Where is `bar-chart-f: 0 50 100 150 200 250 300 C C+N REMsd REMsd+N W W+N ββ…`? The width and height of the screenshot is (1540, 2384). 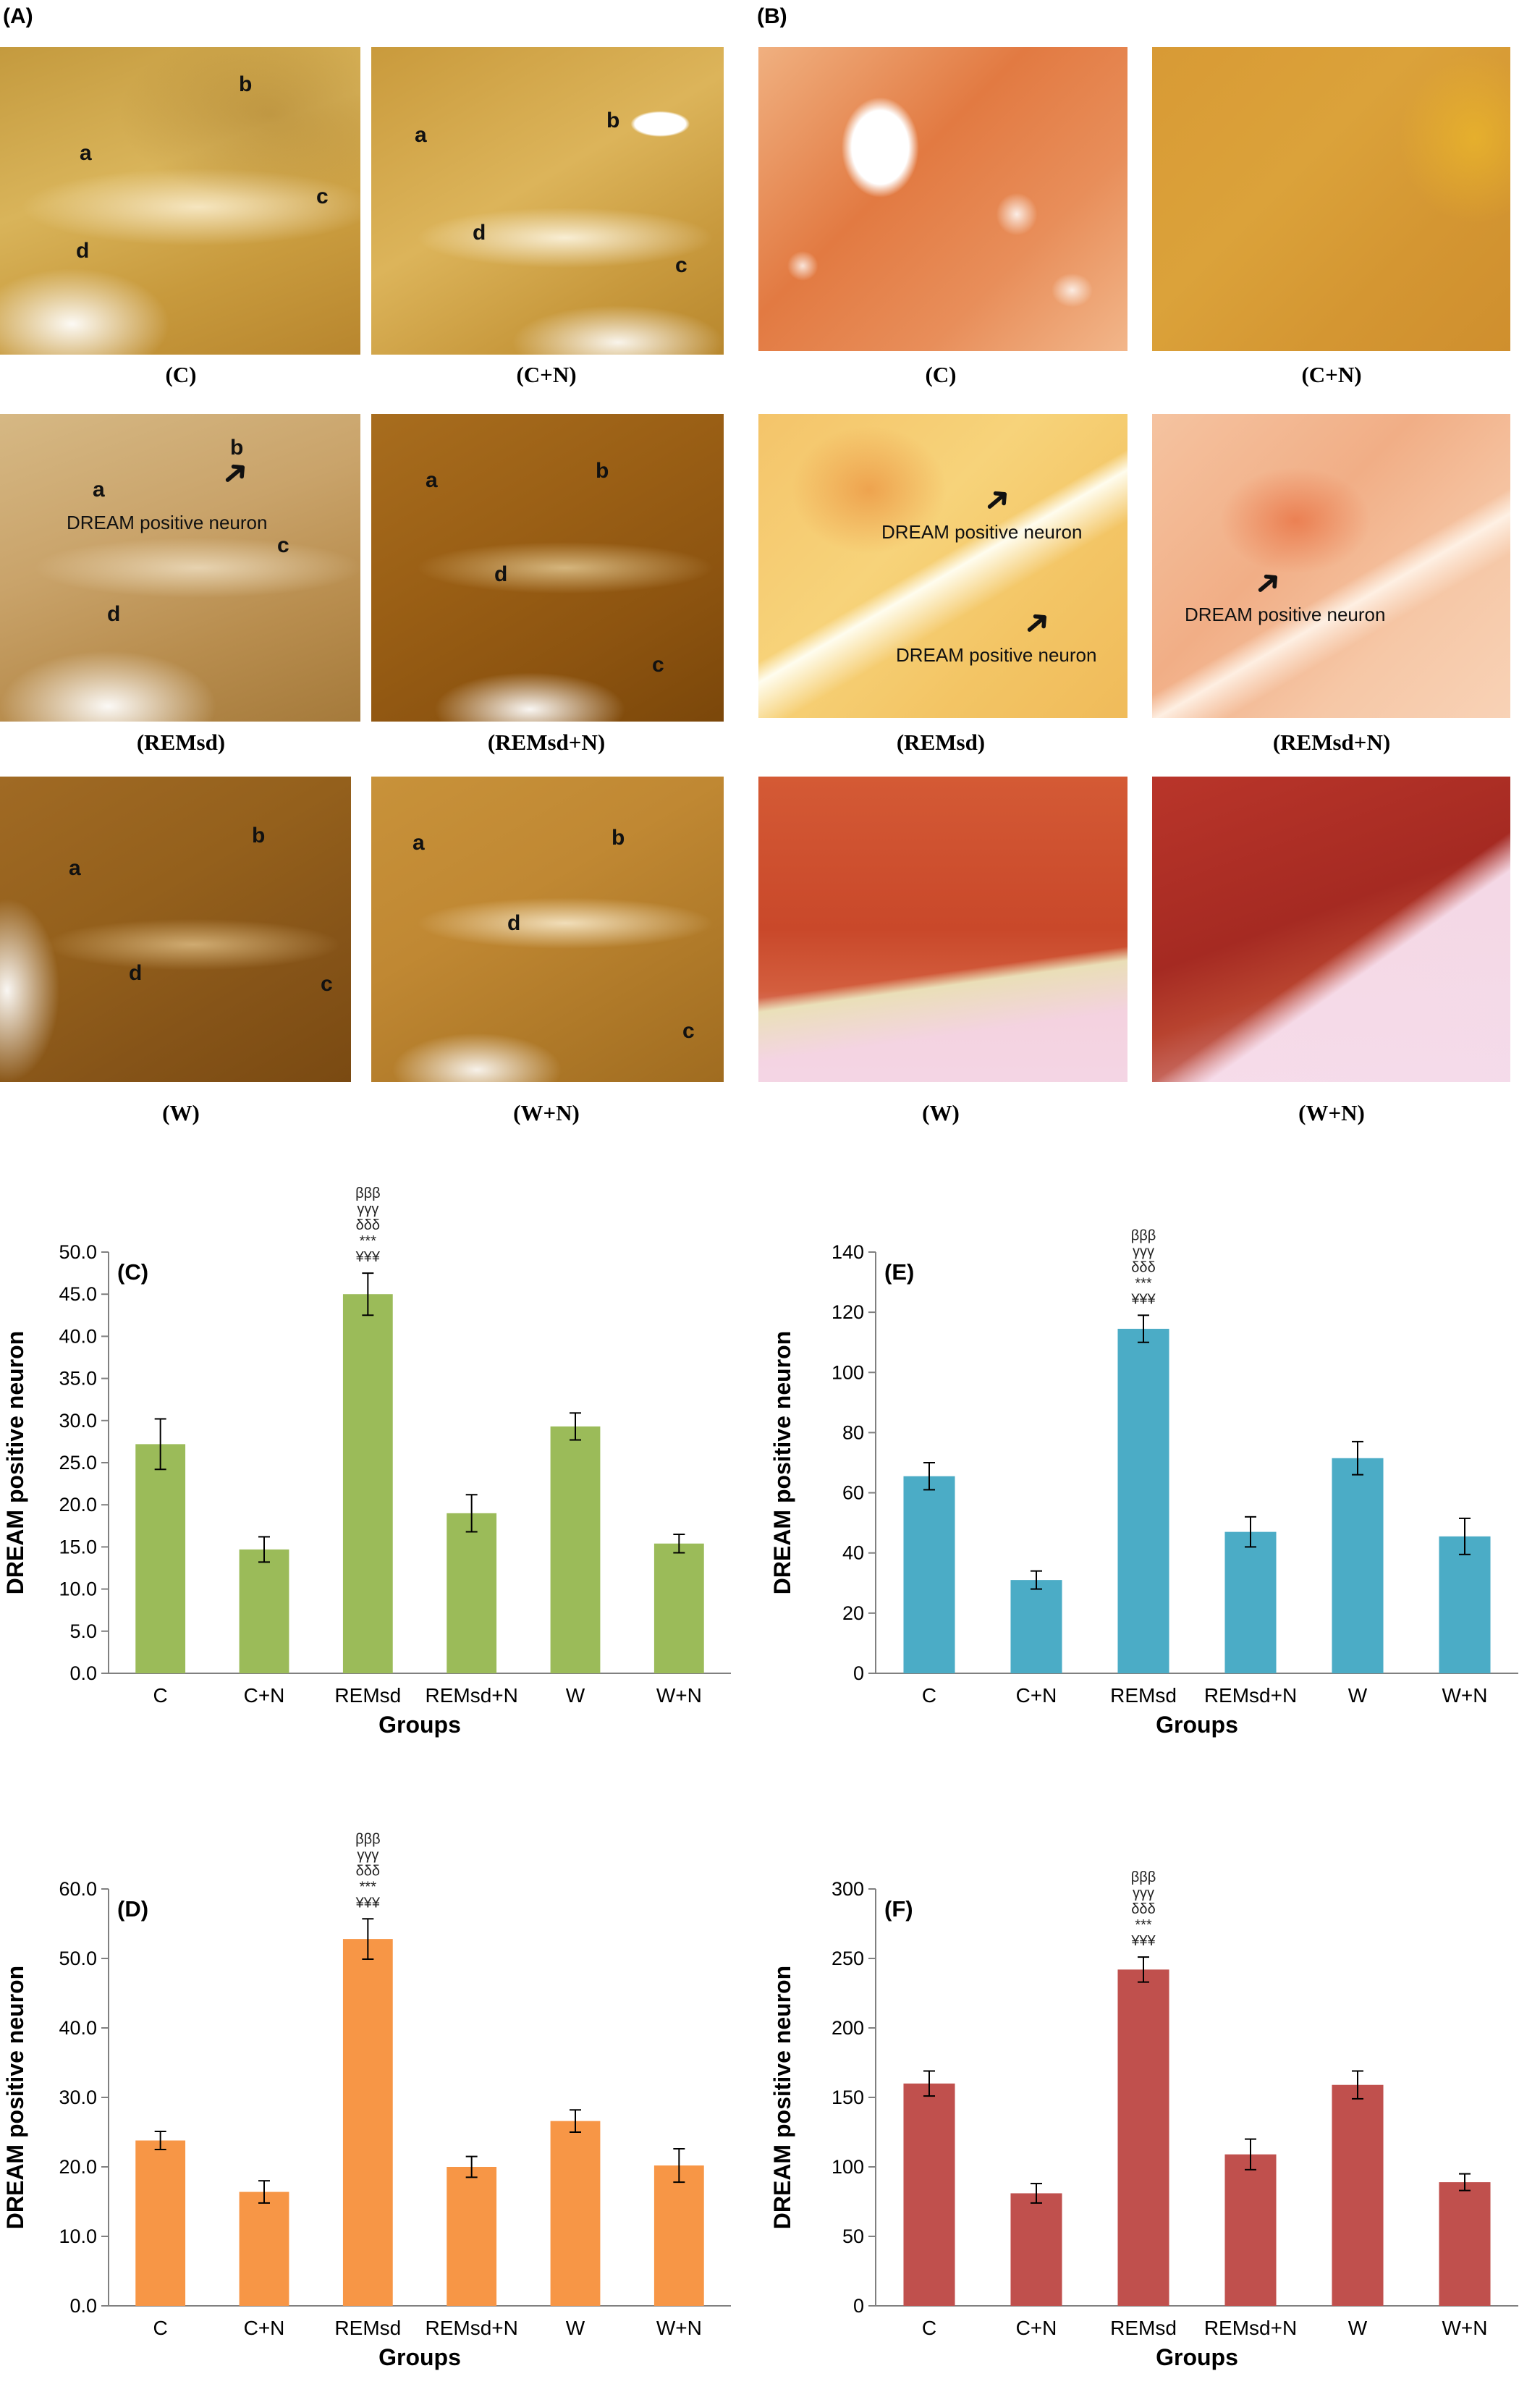
bar-chart-f: 0 50 100 150 200 250 300 C C+N REMsd REMsd+N W W+N ββ… is located at coordinates (1144, 2119).